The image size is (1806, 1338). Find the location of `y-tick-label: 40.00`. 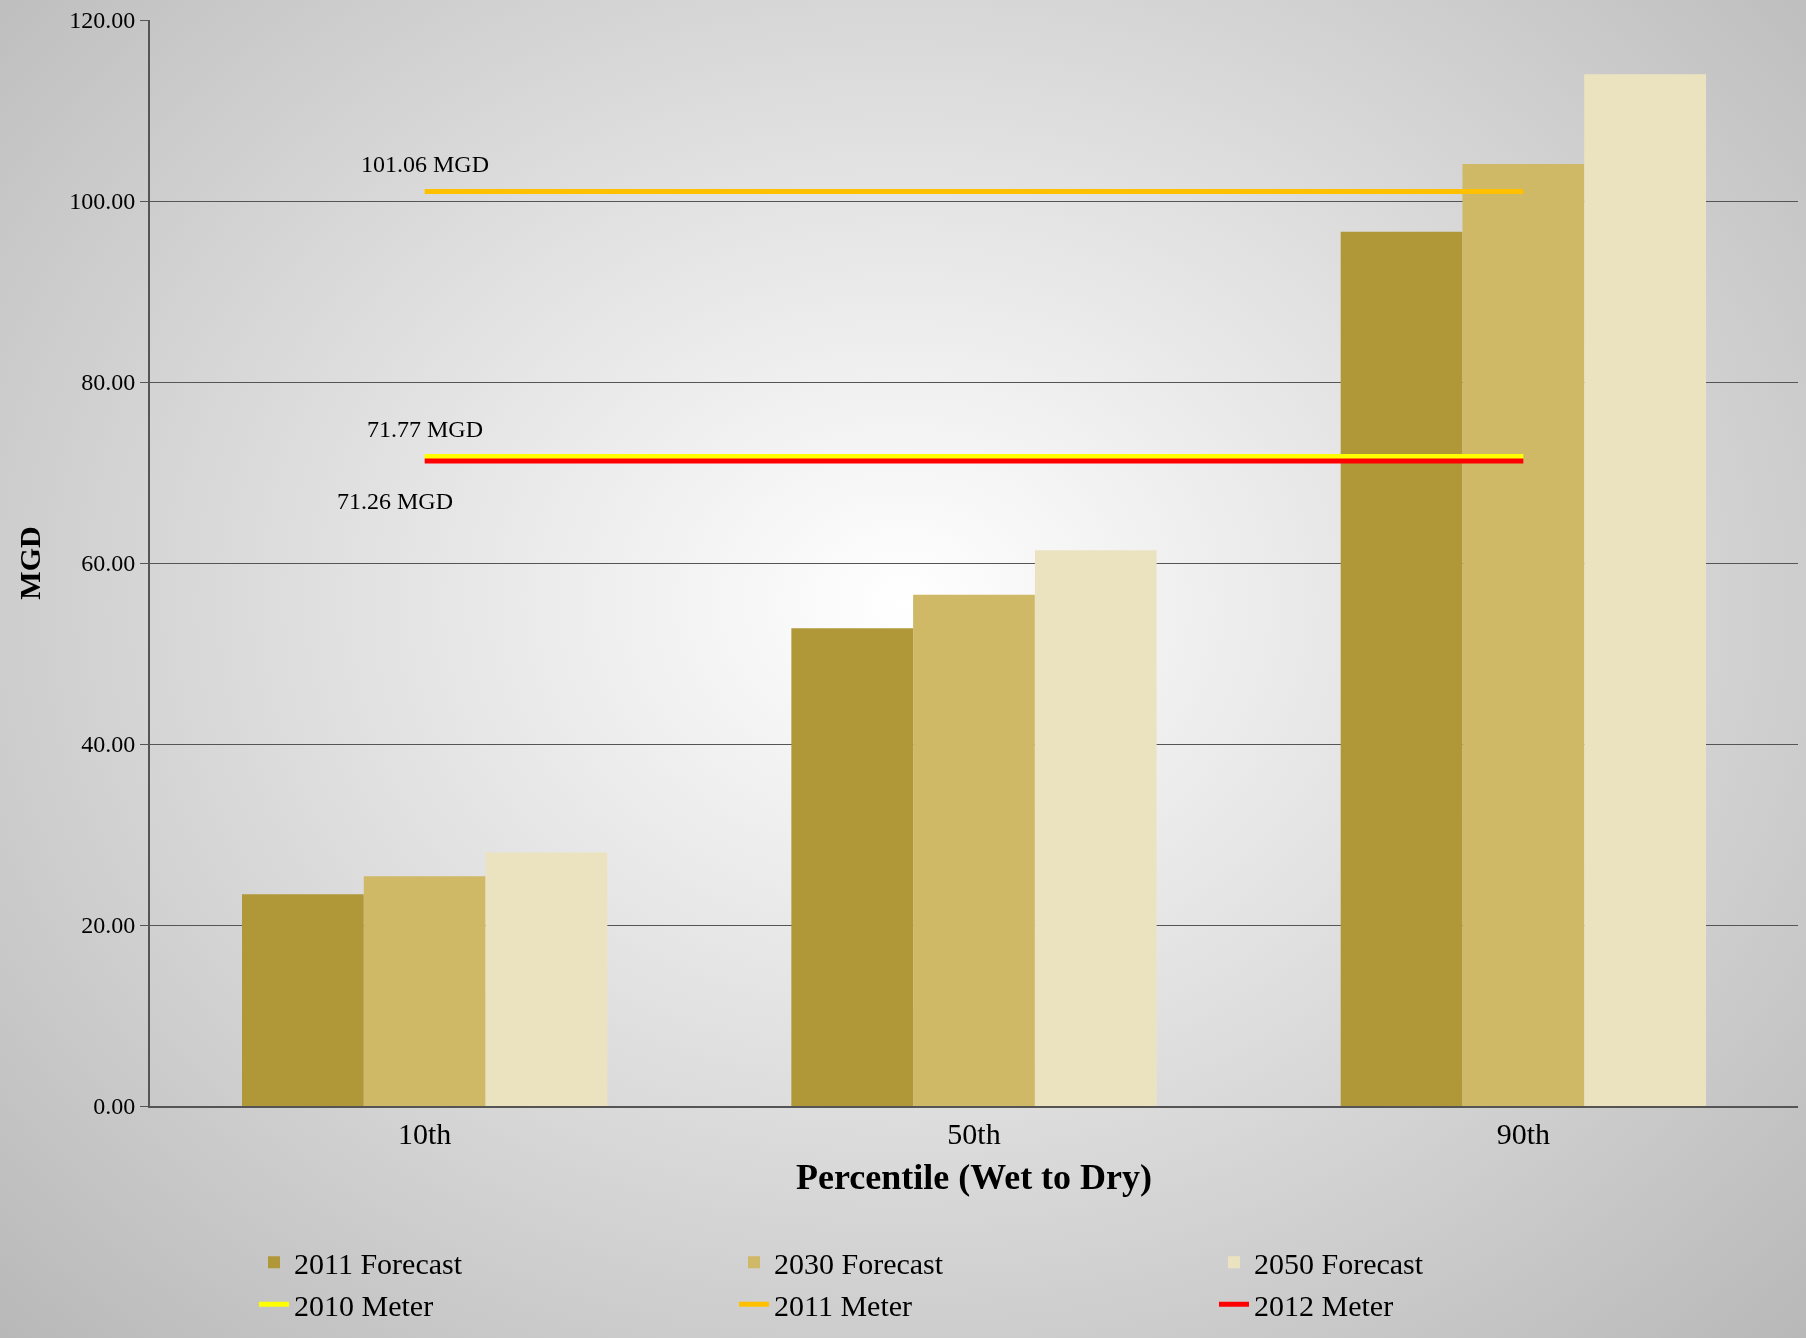

y-tick-label: 40.00 is located at coordinates (108, 744).